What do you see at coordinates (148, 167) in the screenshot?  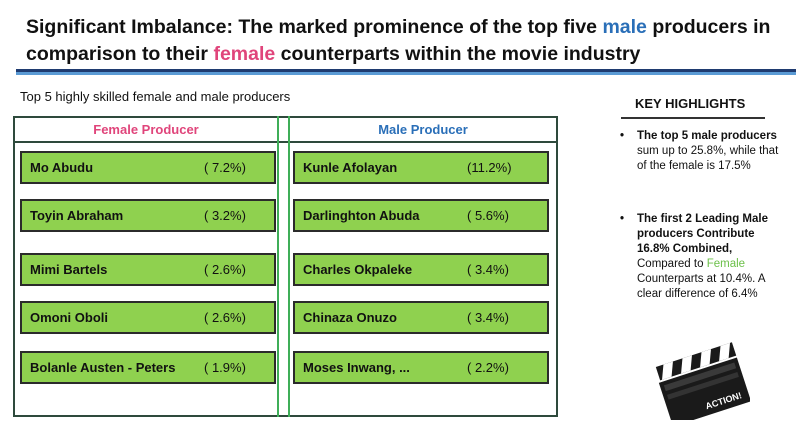 I see `female-producer-row: Mo Abudu ( 7.2%)` at bounding box center [148, 167].